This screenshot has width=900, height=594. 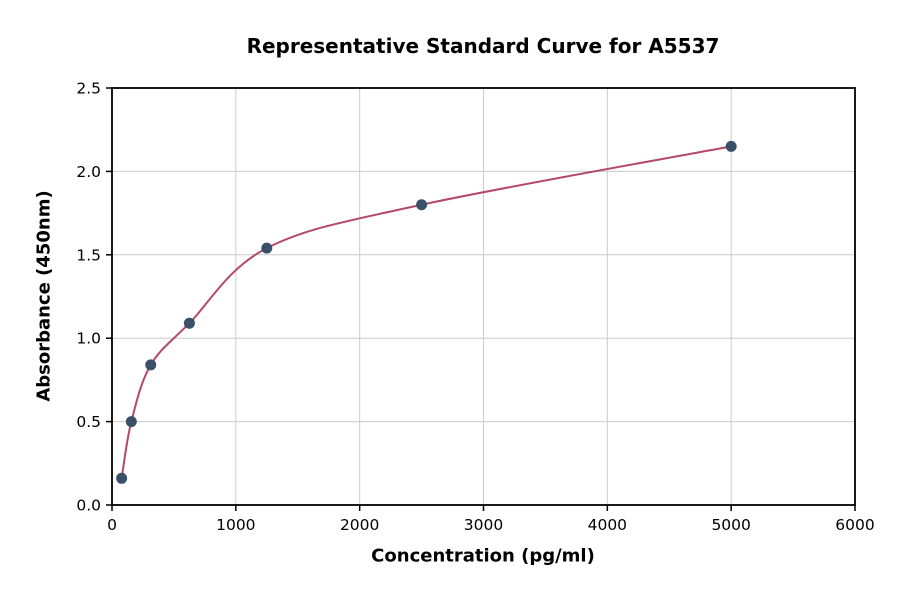 I want to click on y-tick-label: 1.5, so click(x=88, y=255).